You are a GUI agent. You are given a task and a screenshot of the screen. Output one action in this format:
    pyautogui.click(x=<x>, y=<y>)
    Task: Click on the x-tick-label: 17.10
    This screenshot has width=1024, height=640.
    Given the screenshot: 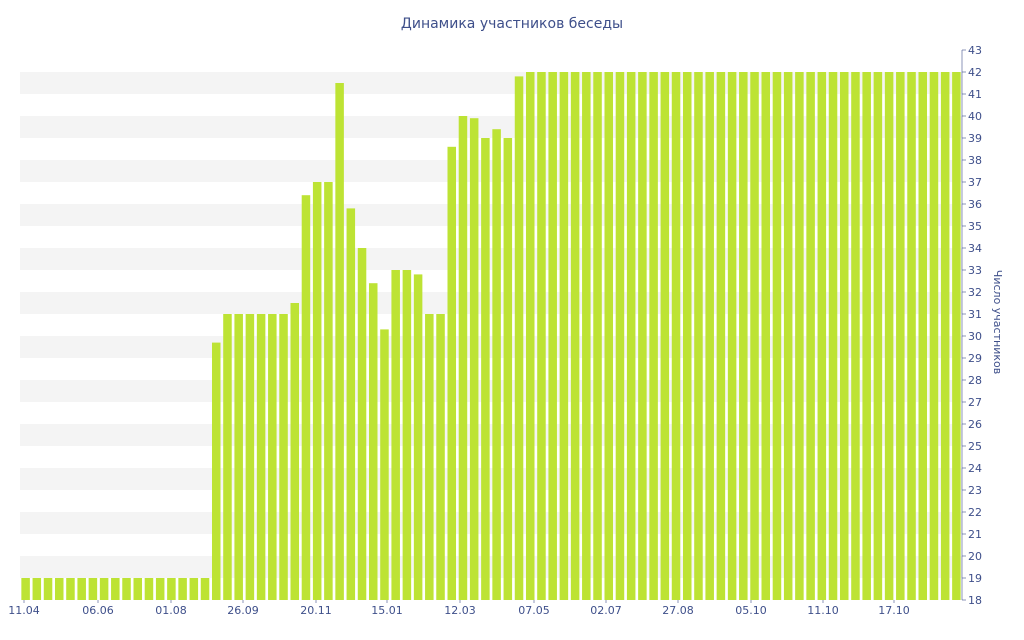 What is the action you would take?
    pyautogui.click(x=894, y=610)
    